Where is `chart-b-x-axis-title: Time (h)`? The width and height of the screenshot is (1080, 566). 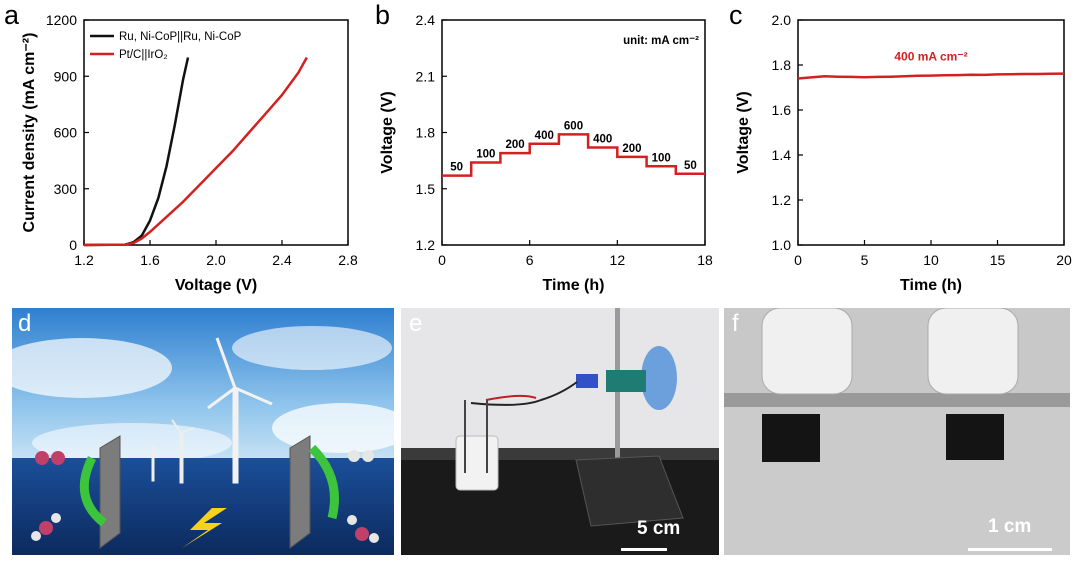
chart-b-x-axis-title: Time (h) is located at coordinates (574, 285).